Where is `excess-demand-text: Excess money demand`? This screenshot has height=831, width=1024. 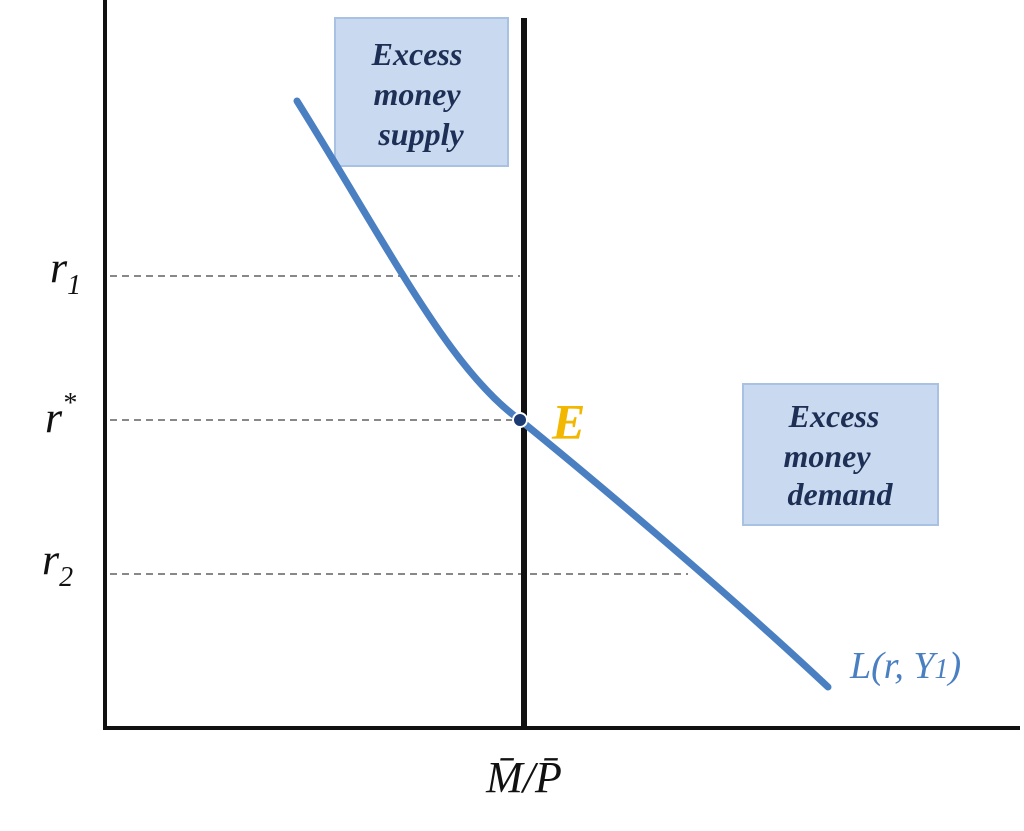 excess-demand-text: Excess money demand is located at coordinates (838, 455).